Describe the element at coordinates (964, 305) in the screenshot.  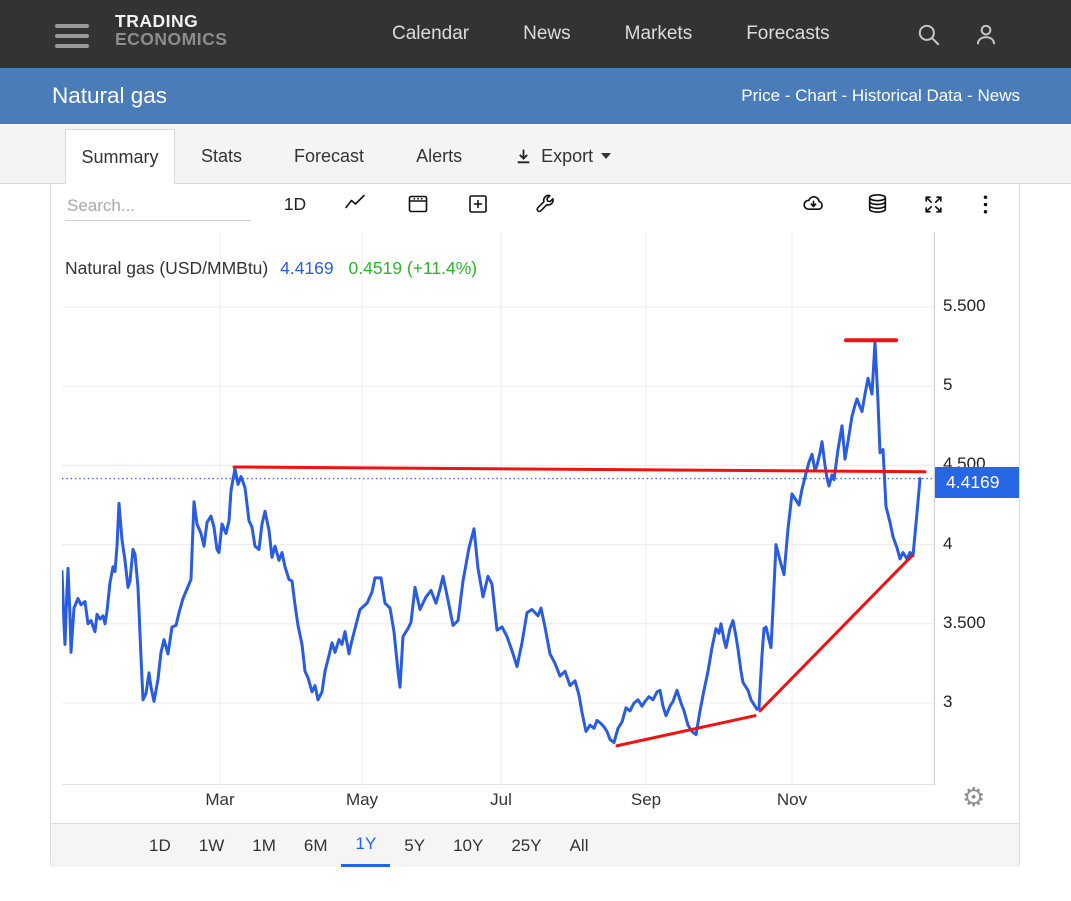
I see `y-axis-label-5.500: 5.500` at that location.